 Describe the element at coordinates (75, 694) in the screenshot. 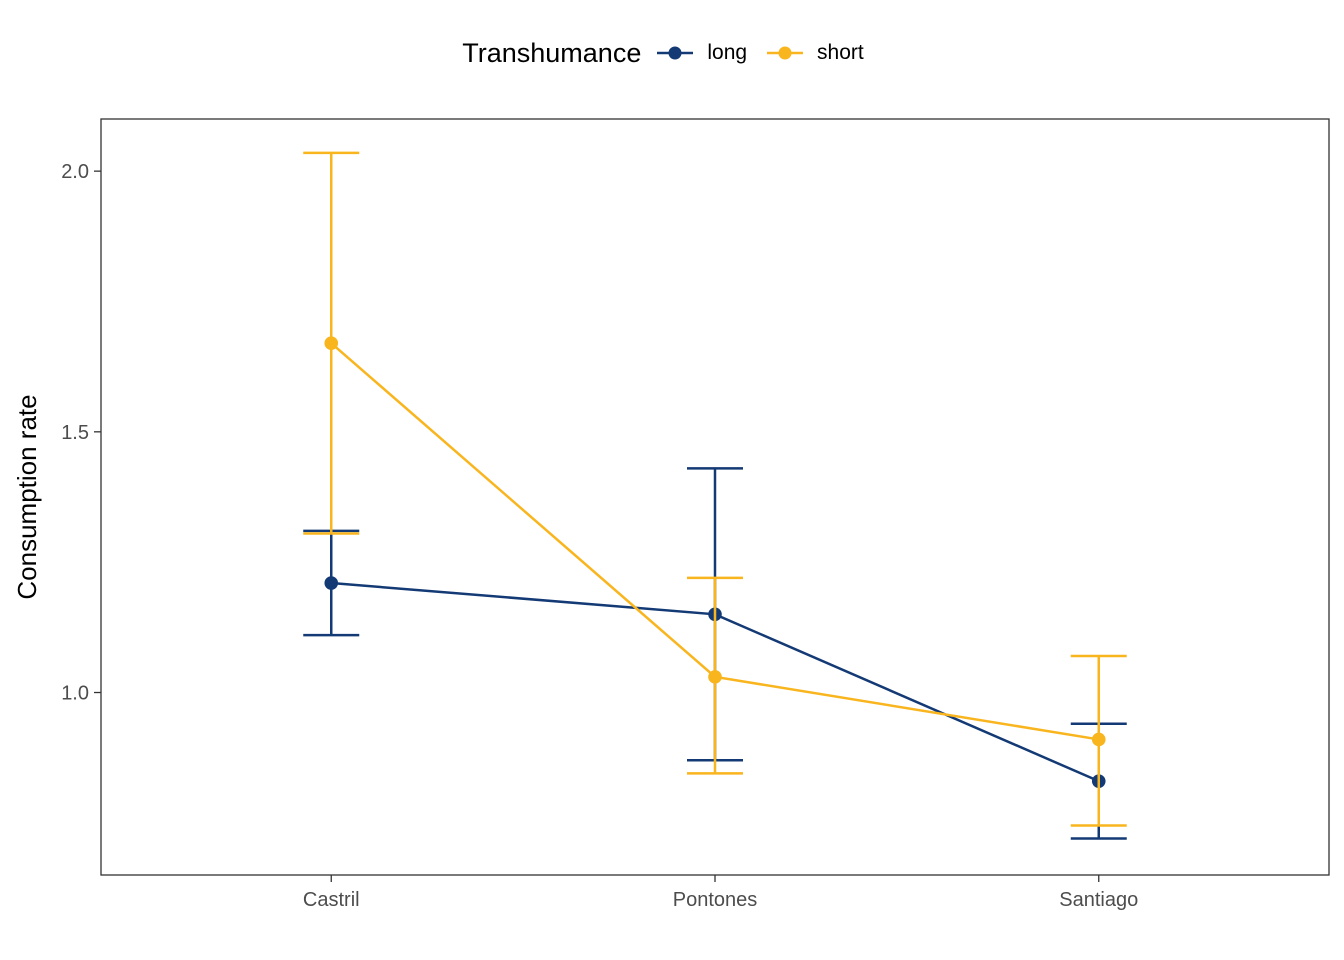

I see `y-tick-label: 1.0` at that location.